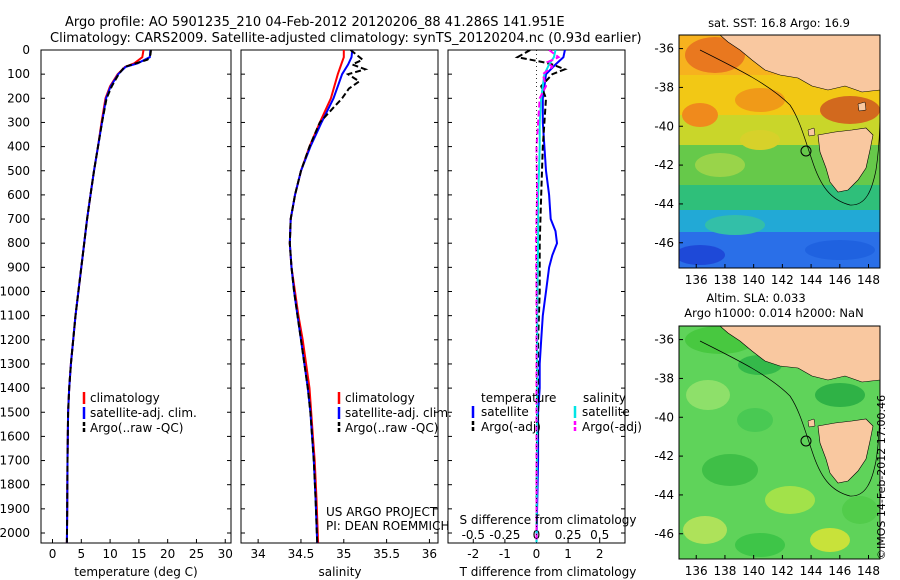 The width and height of the screenshot is (900, 580). What do you see at coordinates (343, 554) in the screenshot?
I see `x-tick-label: 35` at bounding box center [343, 554].